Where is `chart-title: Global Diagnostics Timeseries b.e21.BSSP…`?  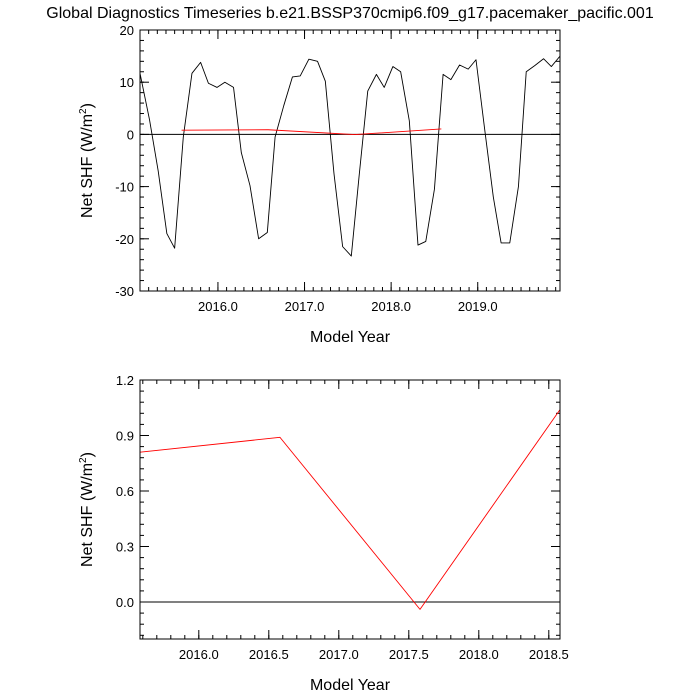
chart-title: Global Diagnostics Timeseries b.e21.BSSP… is located at coordinates (350, 13).